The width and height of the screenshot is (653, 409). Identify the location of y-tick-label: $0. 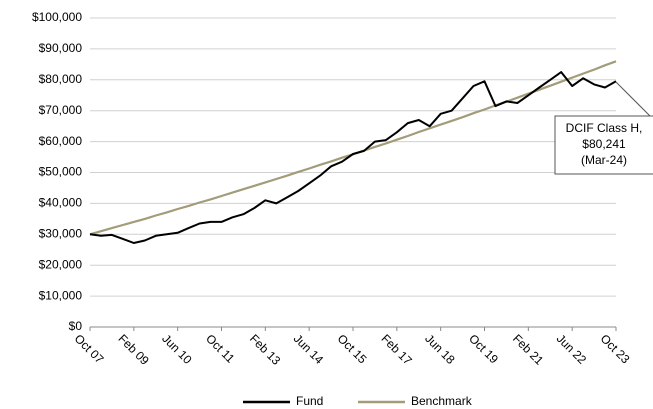
(76, 326).